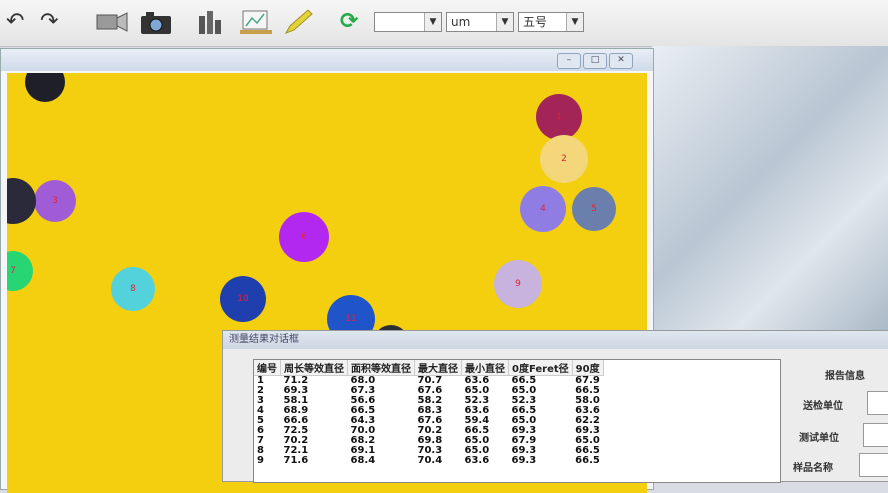 The width and height of the screenshot is (888, 493). What do you see at coordinates (594, 209) in the screenshot?
I see `particle-5: 5` at bounding box center [594, 209].